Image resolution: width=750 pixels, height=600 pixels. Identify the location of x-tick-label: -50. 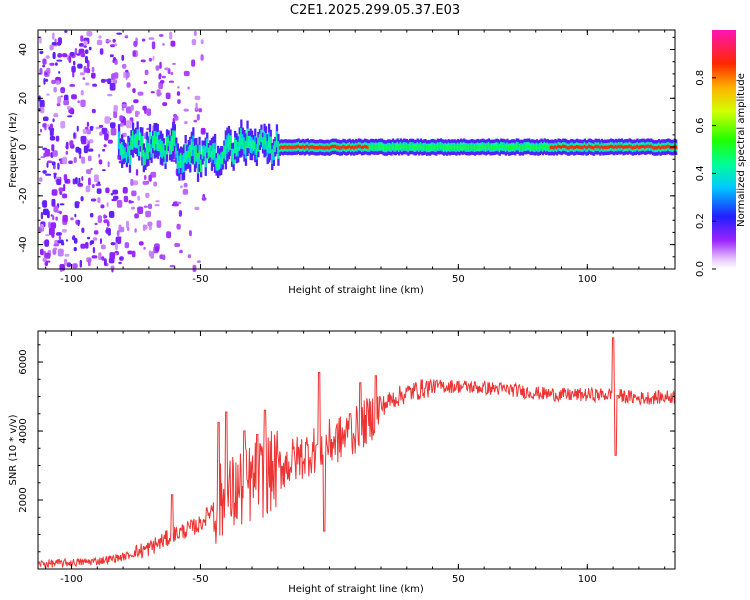
(200, 279).